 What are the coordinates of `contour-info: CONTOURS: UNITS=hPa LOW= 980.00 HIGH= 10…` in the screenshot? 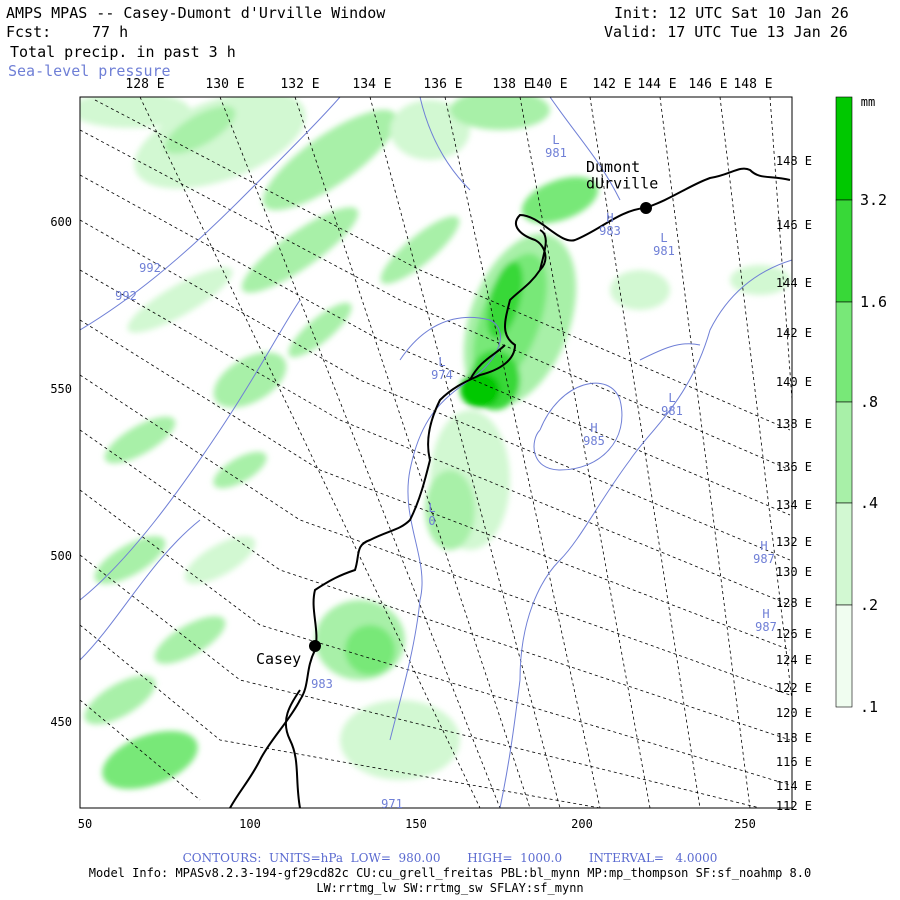 It's located at (450, 858).